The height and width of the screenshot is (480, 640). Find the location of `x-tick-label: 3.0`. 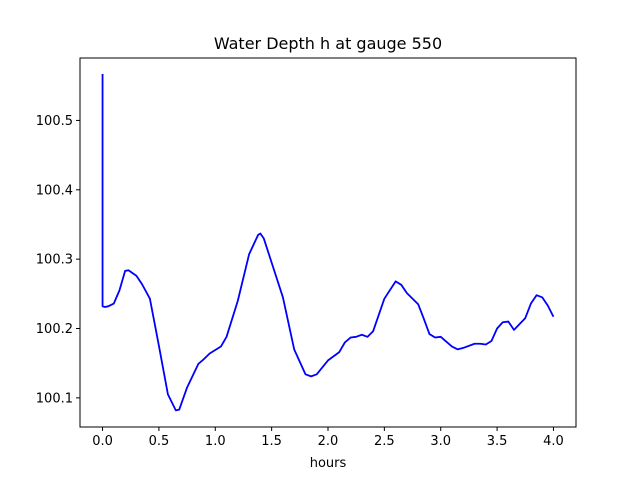

x-tick-label: 3.0 is located at coordinates (440, 441).